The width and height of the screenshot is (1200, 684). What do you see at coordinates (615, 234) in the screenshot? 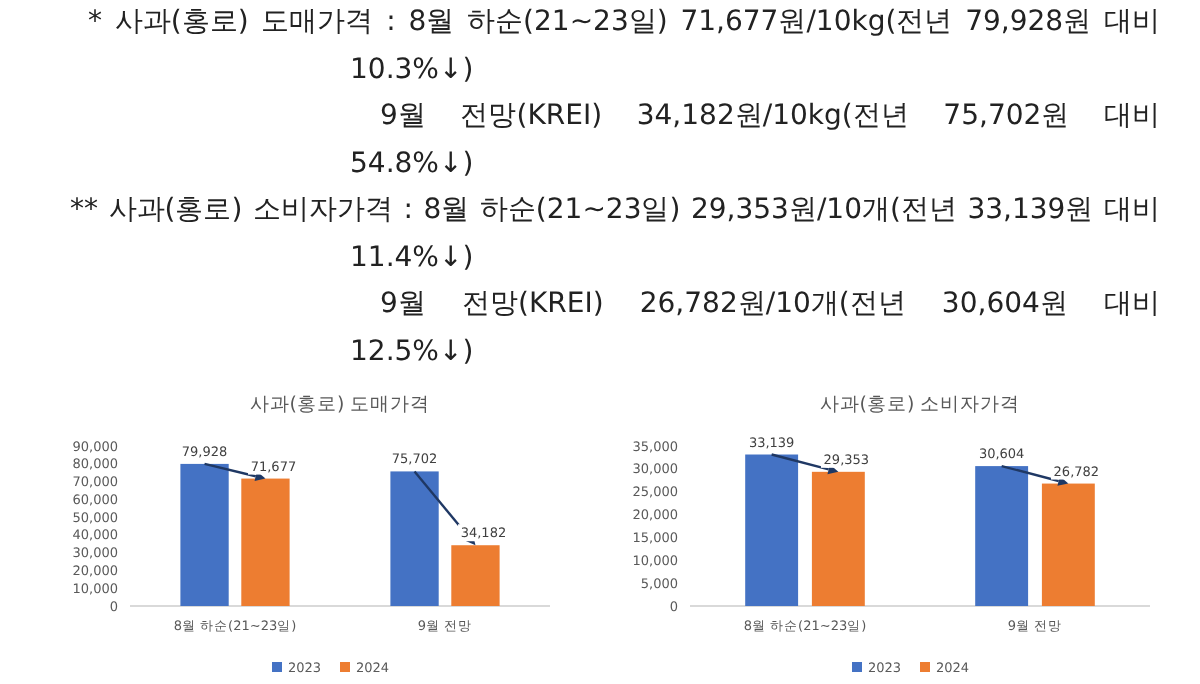
I see `text: ** 사과(홍로) 소비자가격 : 8월 하순(21~23일) 29,353원/10개(전년 33,139원 대비 11.4%↓)` at bounding box center [615, 234].